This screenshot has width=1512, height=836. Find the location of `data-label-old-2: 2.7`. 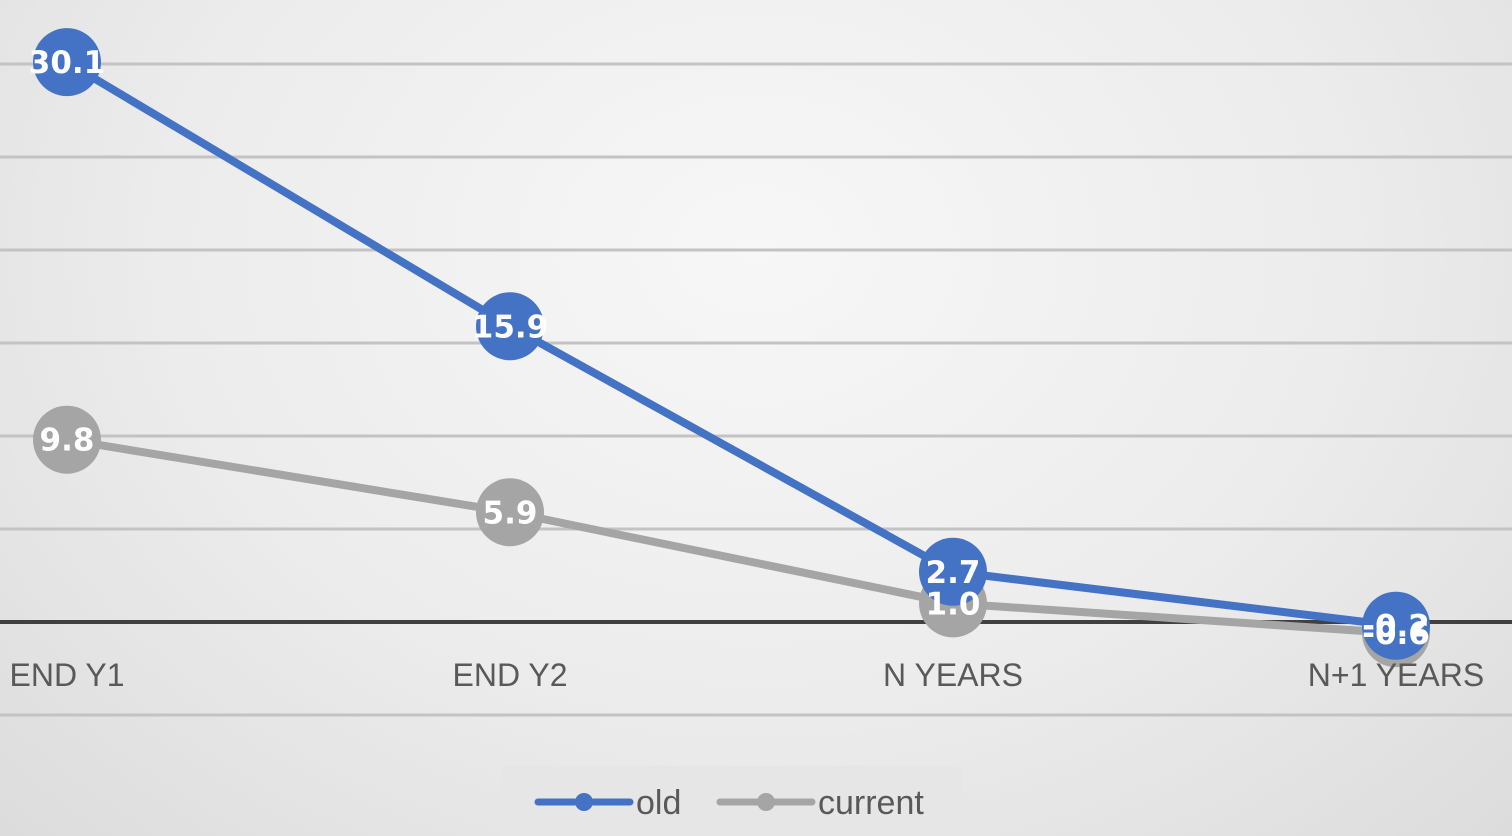

data-label-old-2: 2.7 is located at coordinates (953, 573).